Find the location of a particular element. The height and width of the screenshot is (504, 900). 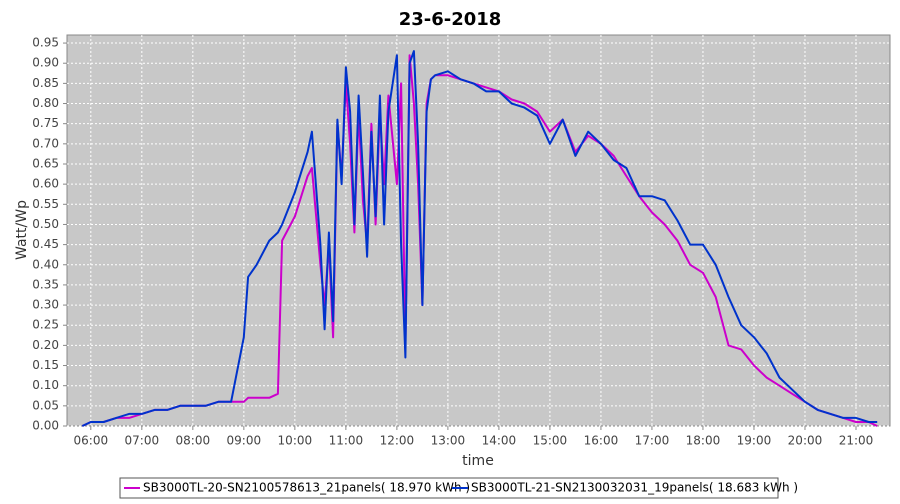

chart-title: 23-6-2018 is located at coordinates (450, 19).